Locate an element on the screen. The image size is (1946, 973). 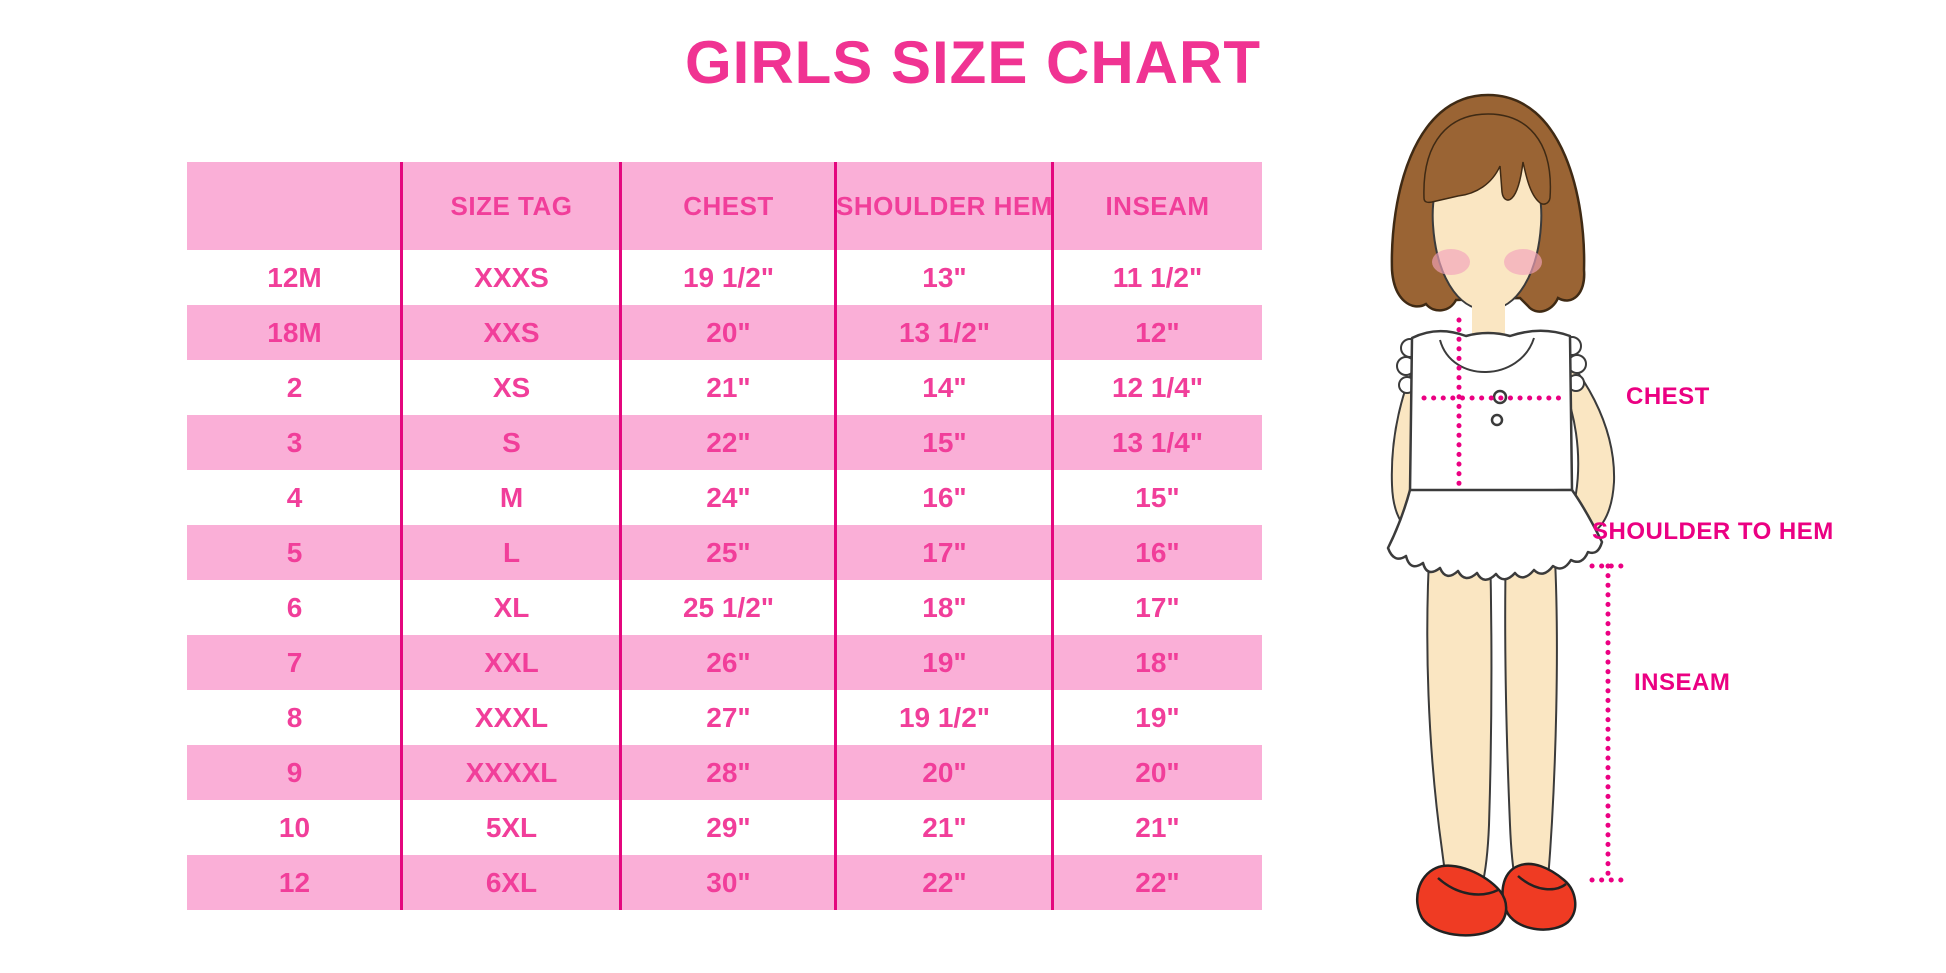
size-row-label: 5 is located at coordinates (294, 552).